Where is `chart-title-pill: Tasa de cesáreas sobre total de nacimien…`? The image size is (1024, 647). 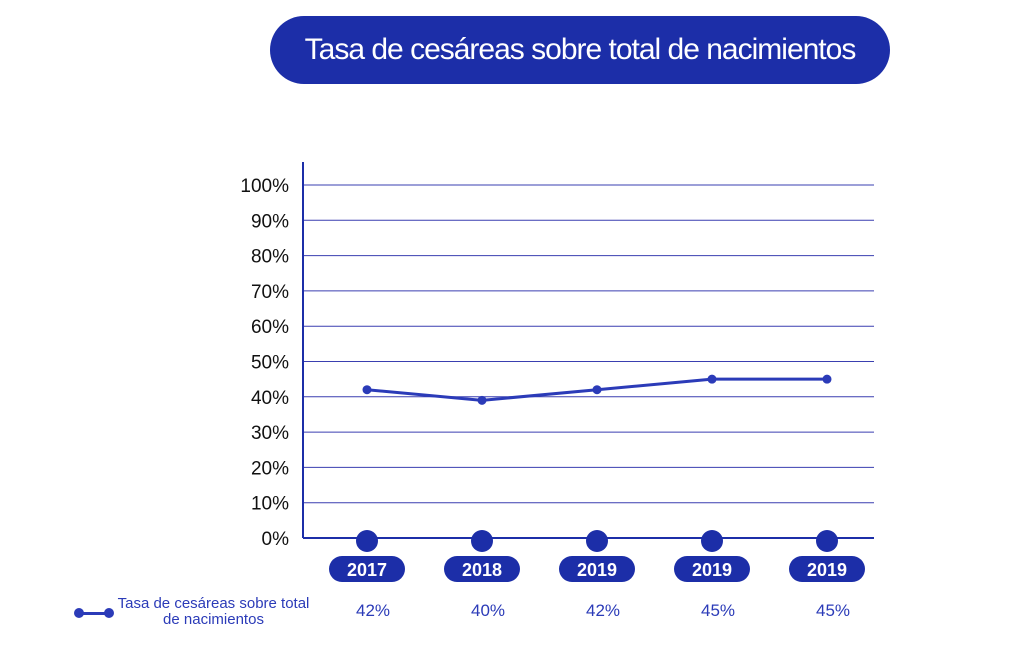 chart-title-pill: Tasa de cesáreas sobre total de nacimien… is located at coordinates (580, 50).